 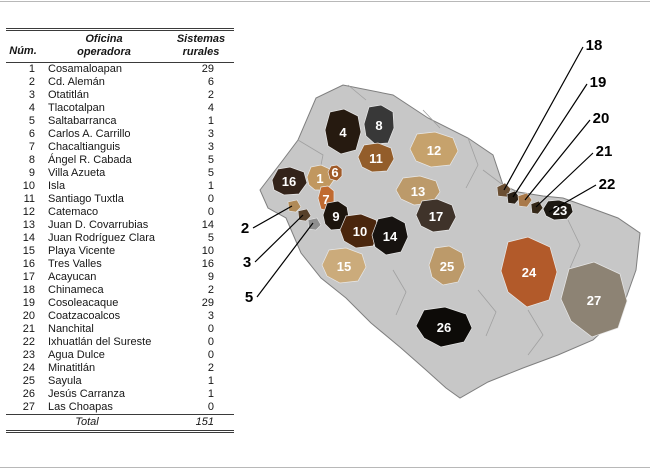 What do you see at coordinates (334, 172) in the screenshot?
I see `map-region-number: 6` at bounding box center [334, 172].